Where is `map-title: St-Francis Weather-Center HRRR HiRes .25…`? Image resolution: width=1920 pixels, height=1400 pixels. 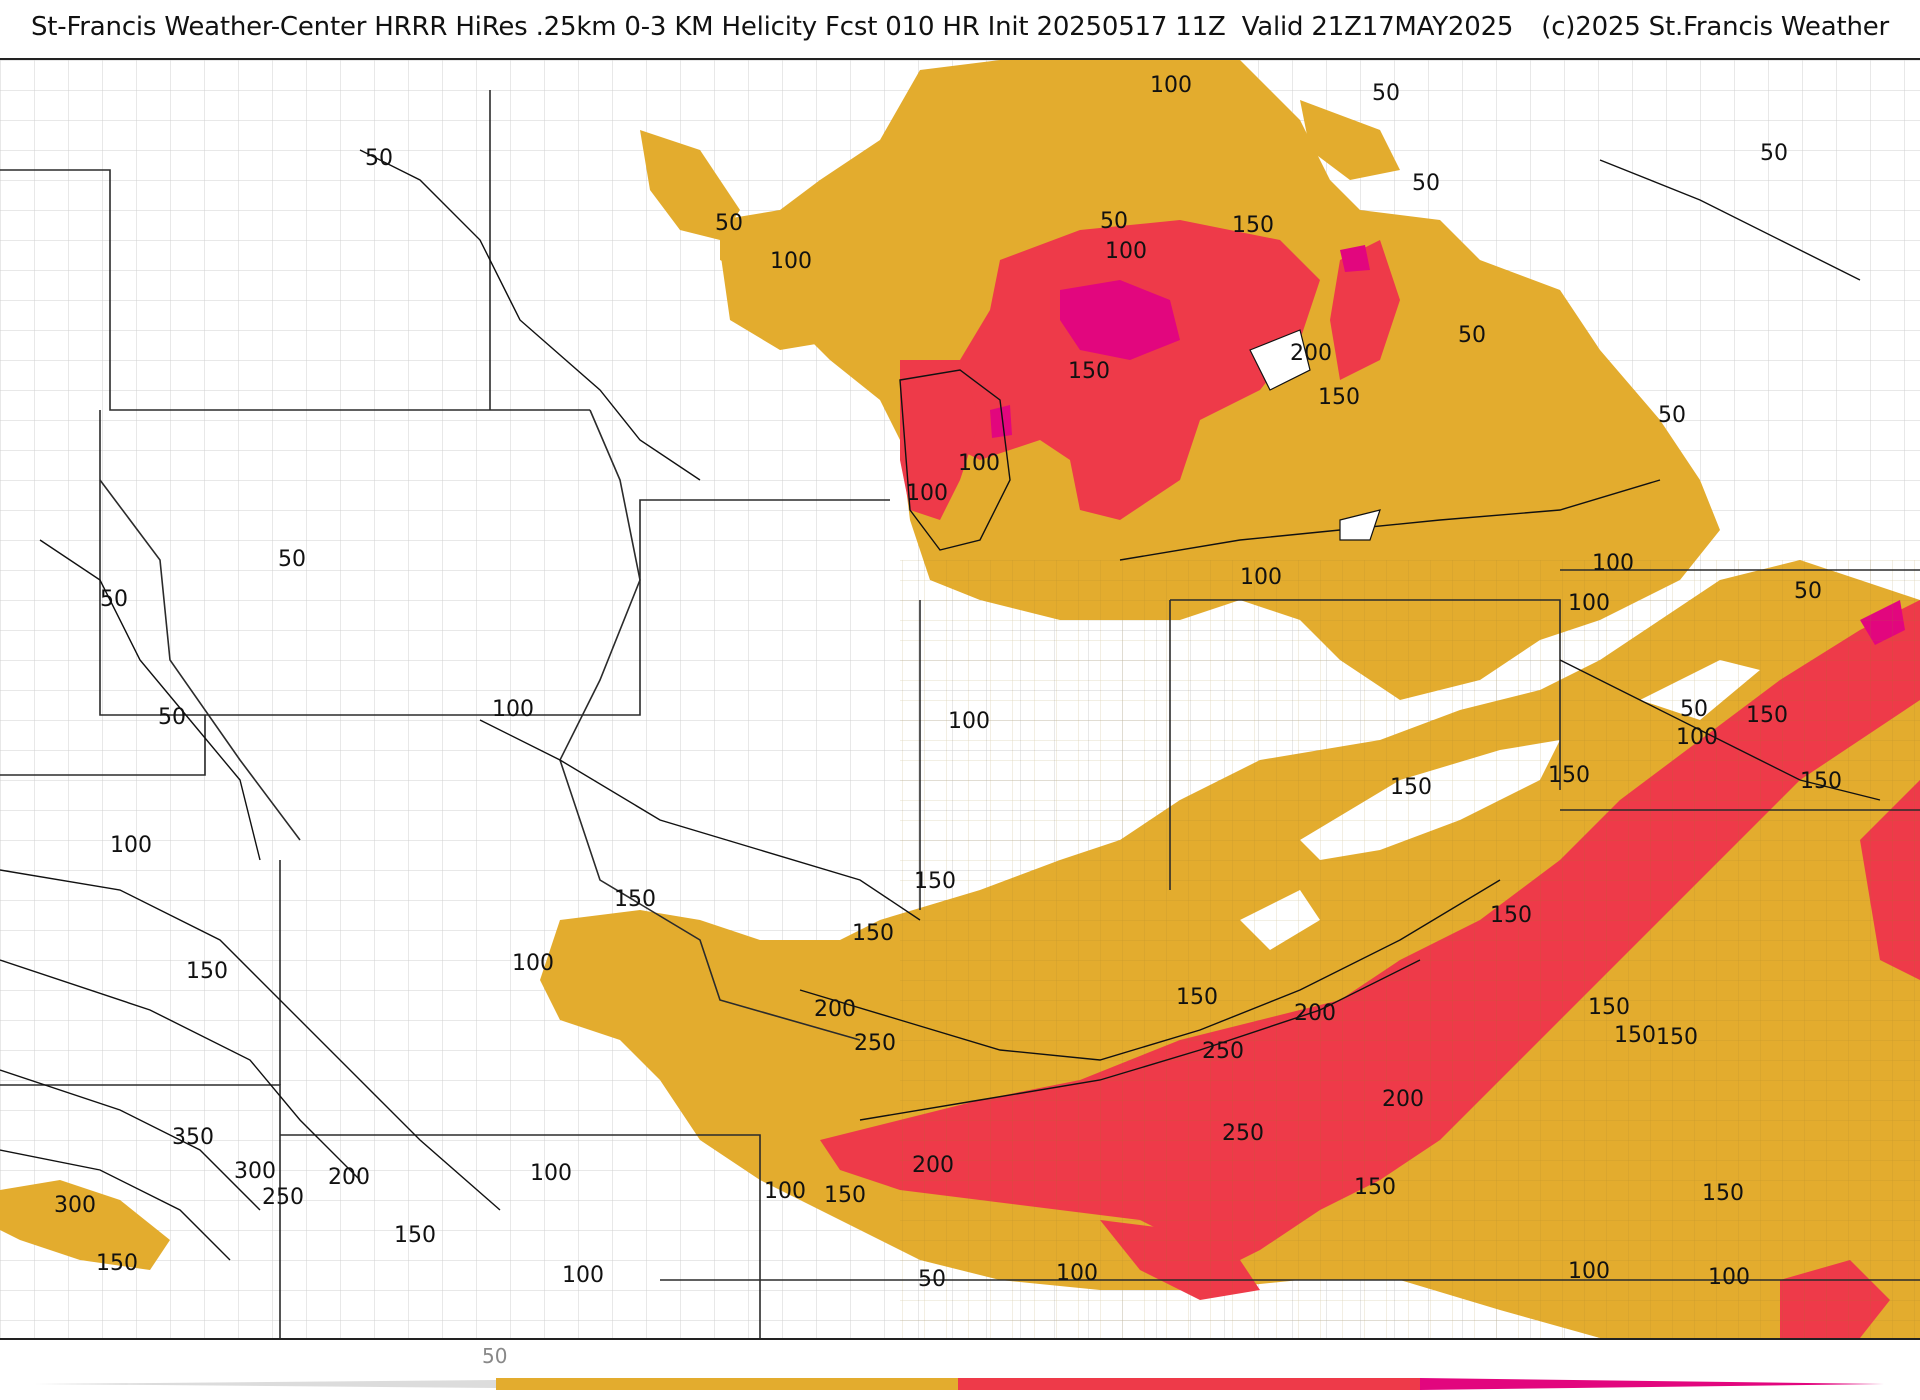 map-title: St-Francis Weather-Center HRRR HiRes .25… is located at coordinates (960, 27).